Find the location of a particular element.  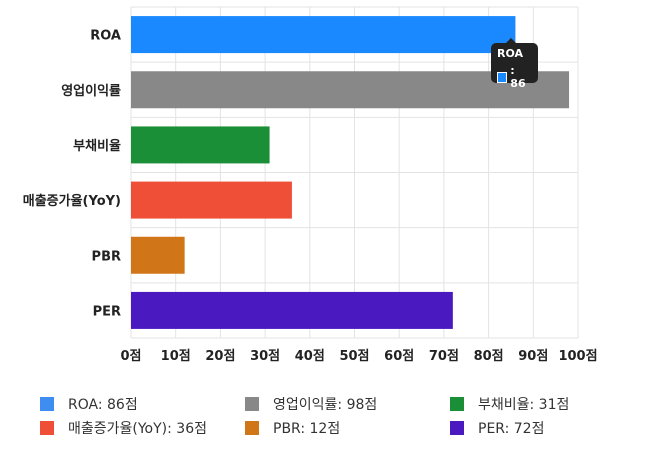

legend-item-per: PER: 72점 is located at coordinates (497, 428).